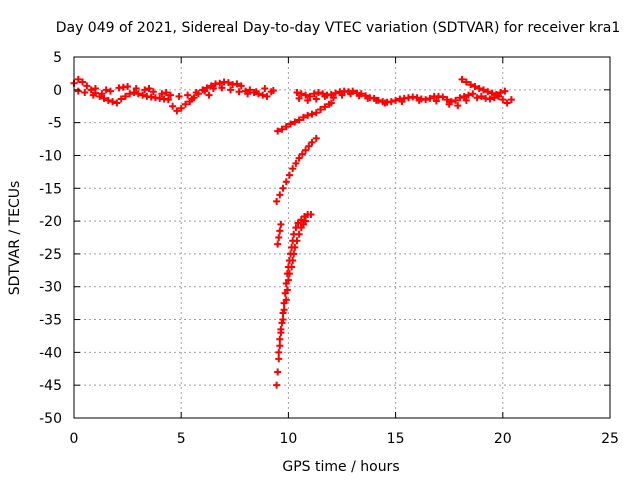 Image resolution: width=640 pixels, height=480 pixels. I want to click on x-tick-label: 5, so click(181, 439).